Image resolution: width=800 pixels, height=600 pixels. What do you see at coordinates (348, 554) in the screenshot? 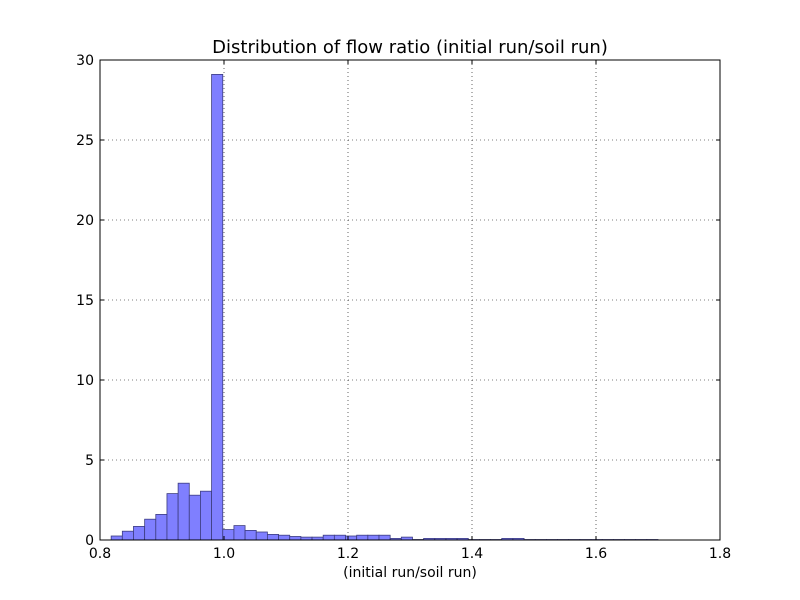
I see `x-tick-label: 1.2` at bounding box center [348, 554].